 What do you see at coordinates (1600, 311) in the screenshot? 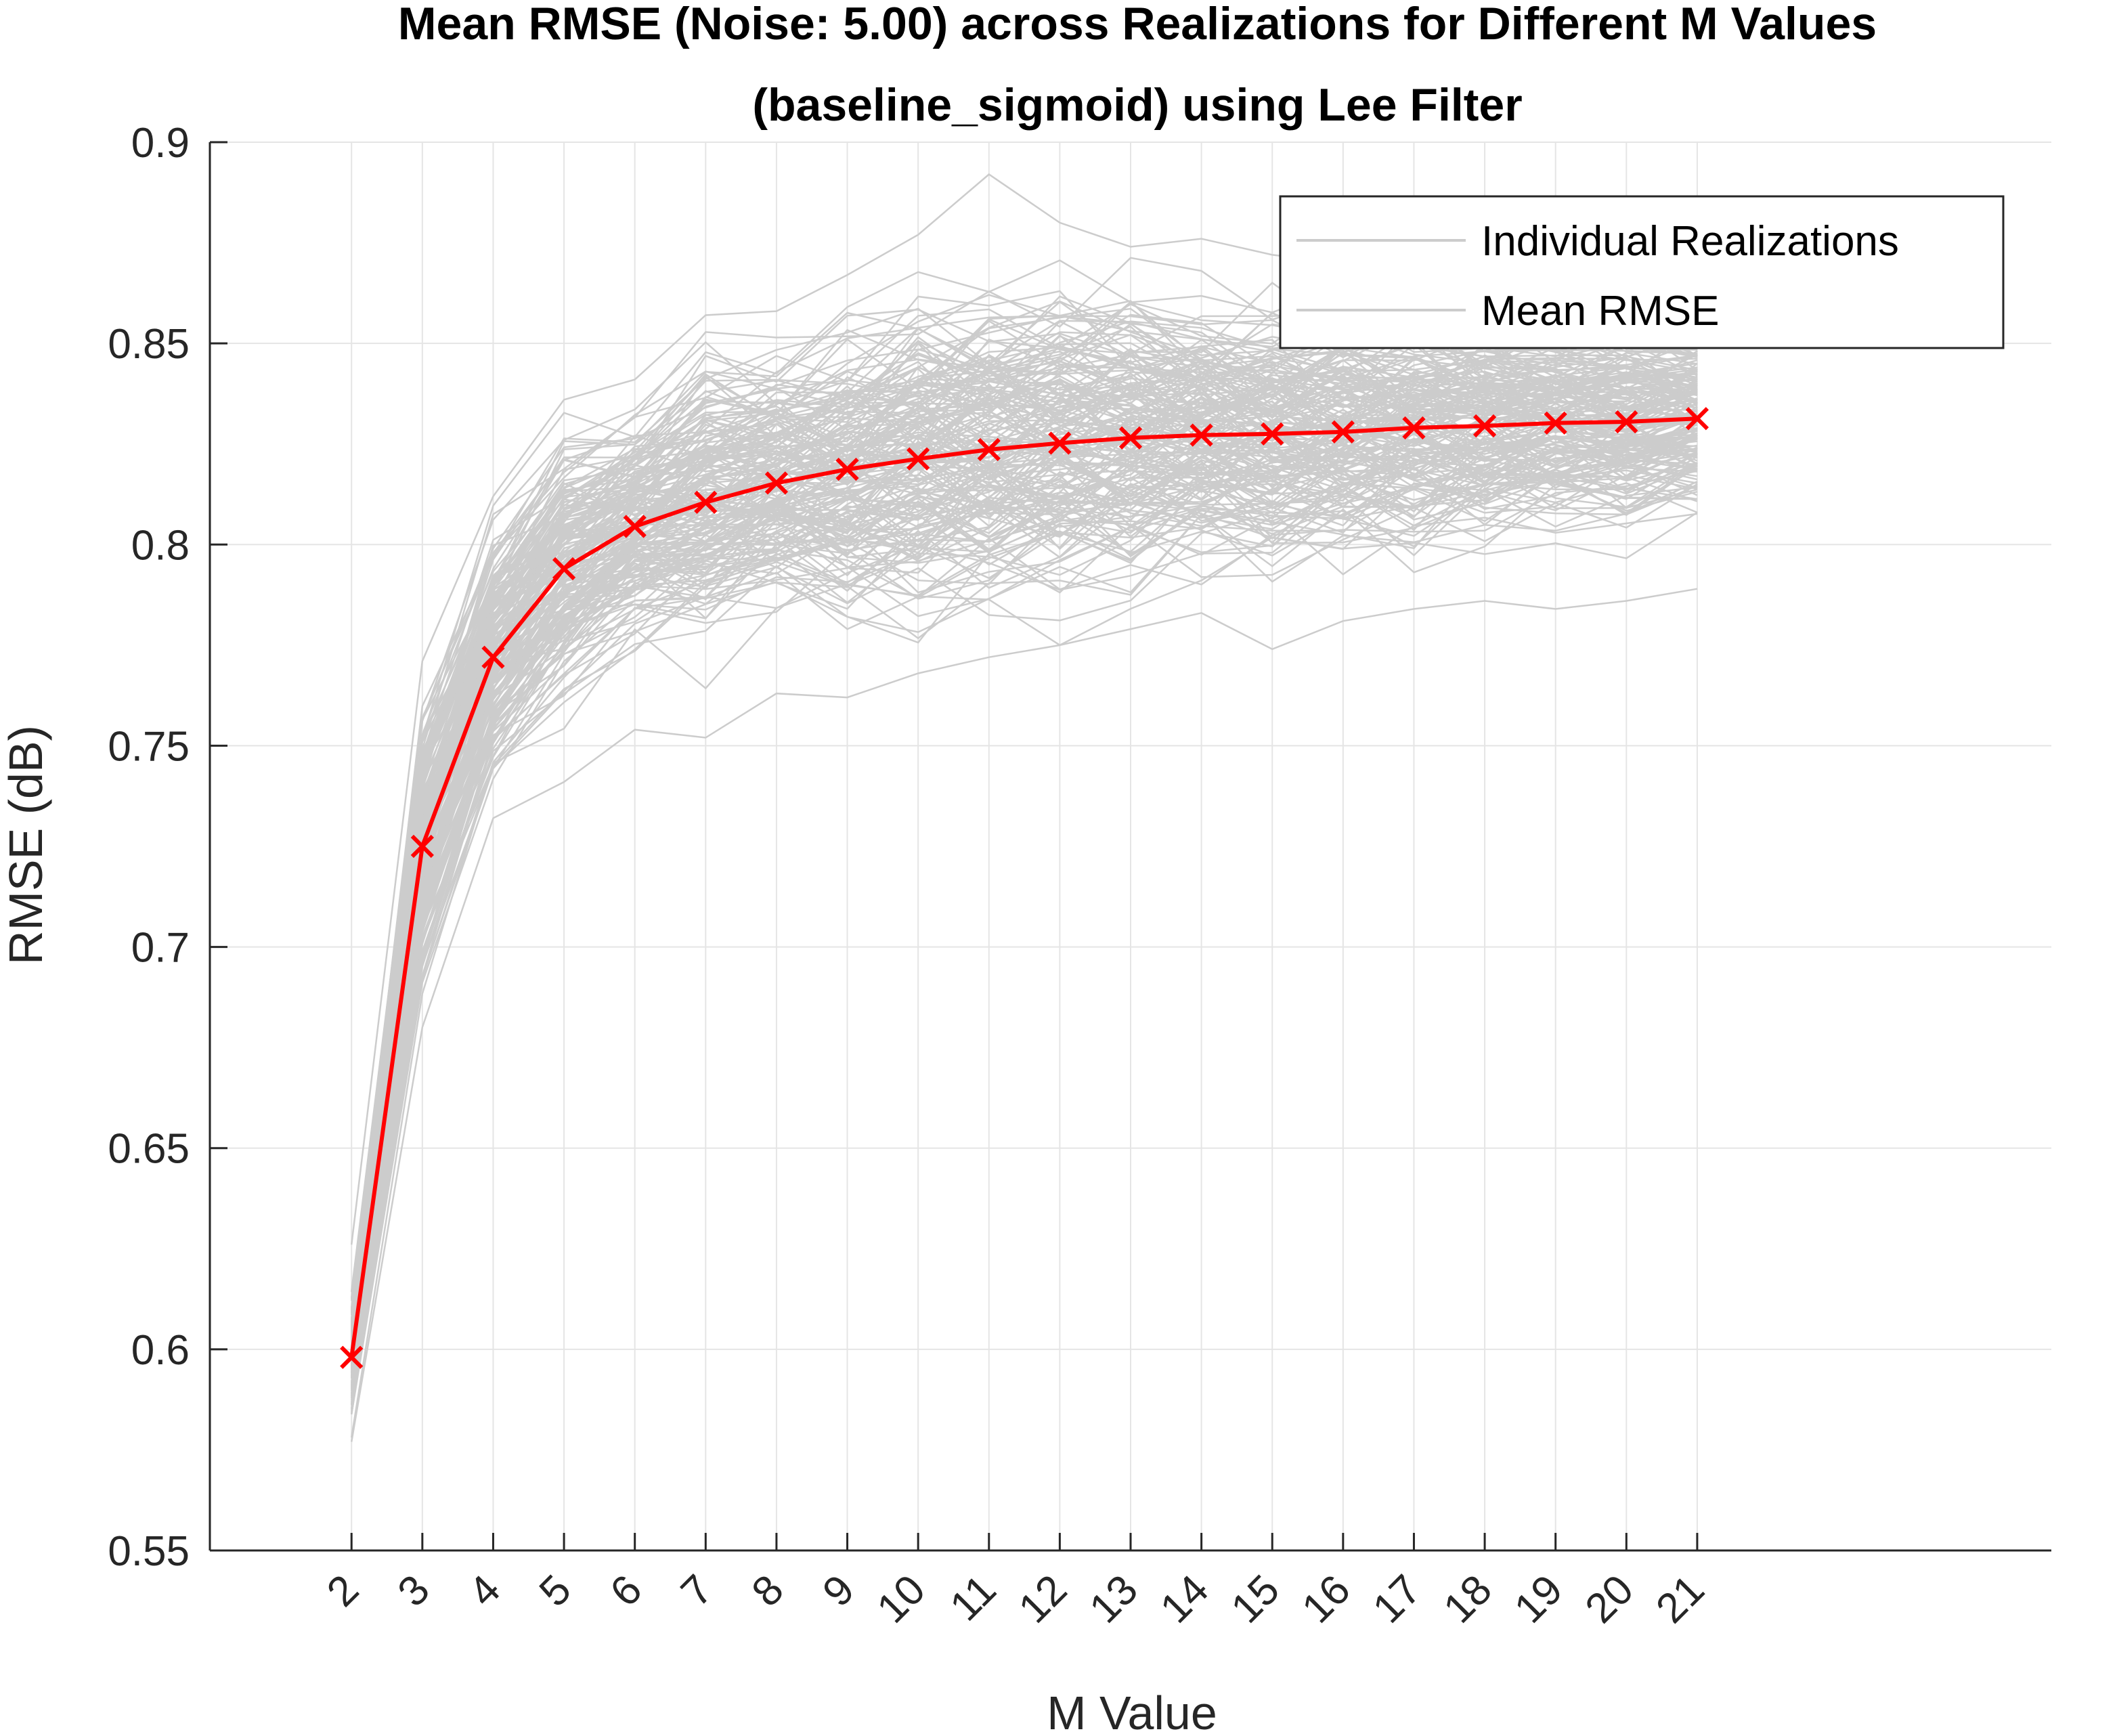
I see `legend-item-mean: Mean RMSE` at bounding box center [1600, 311].